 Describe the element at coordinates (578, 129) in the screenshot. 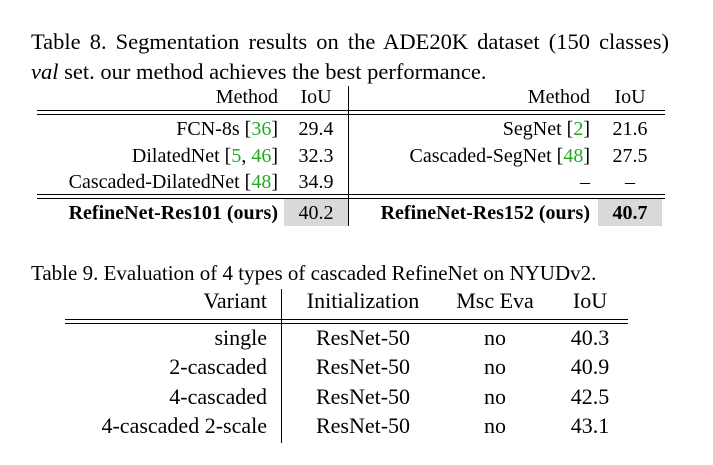

I see `citation-link: 2` at that location.